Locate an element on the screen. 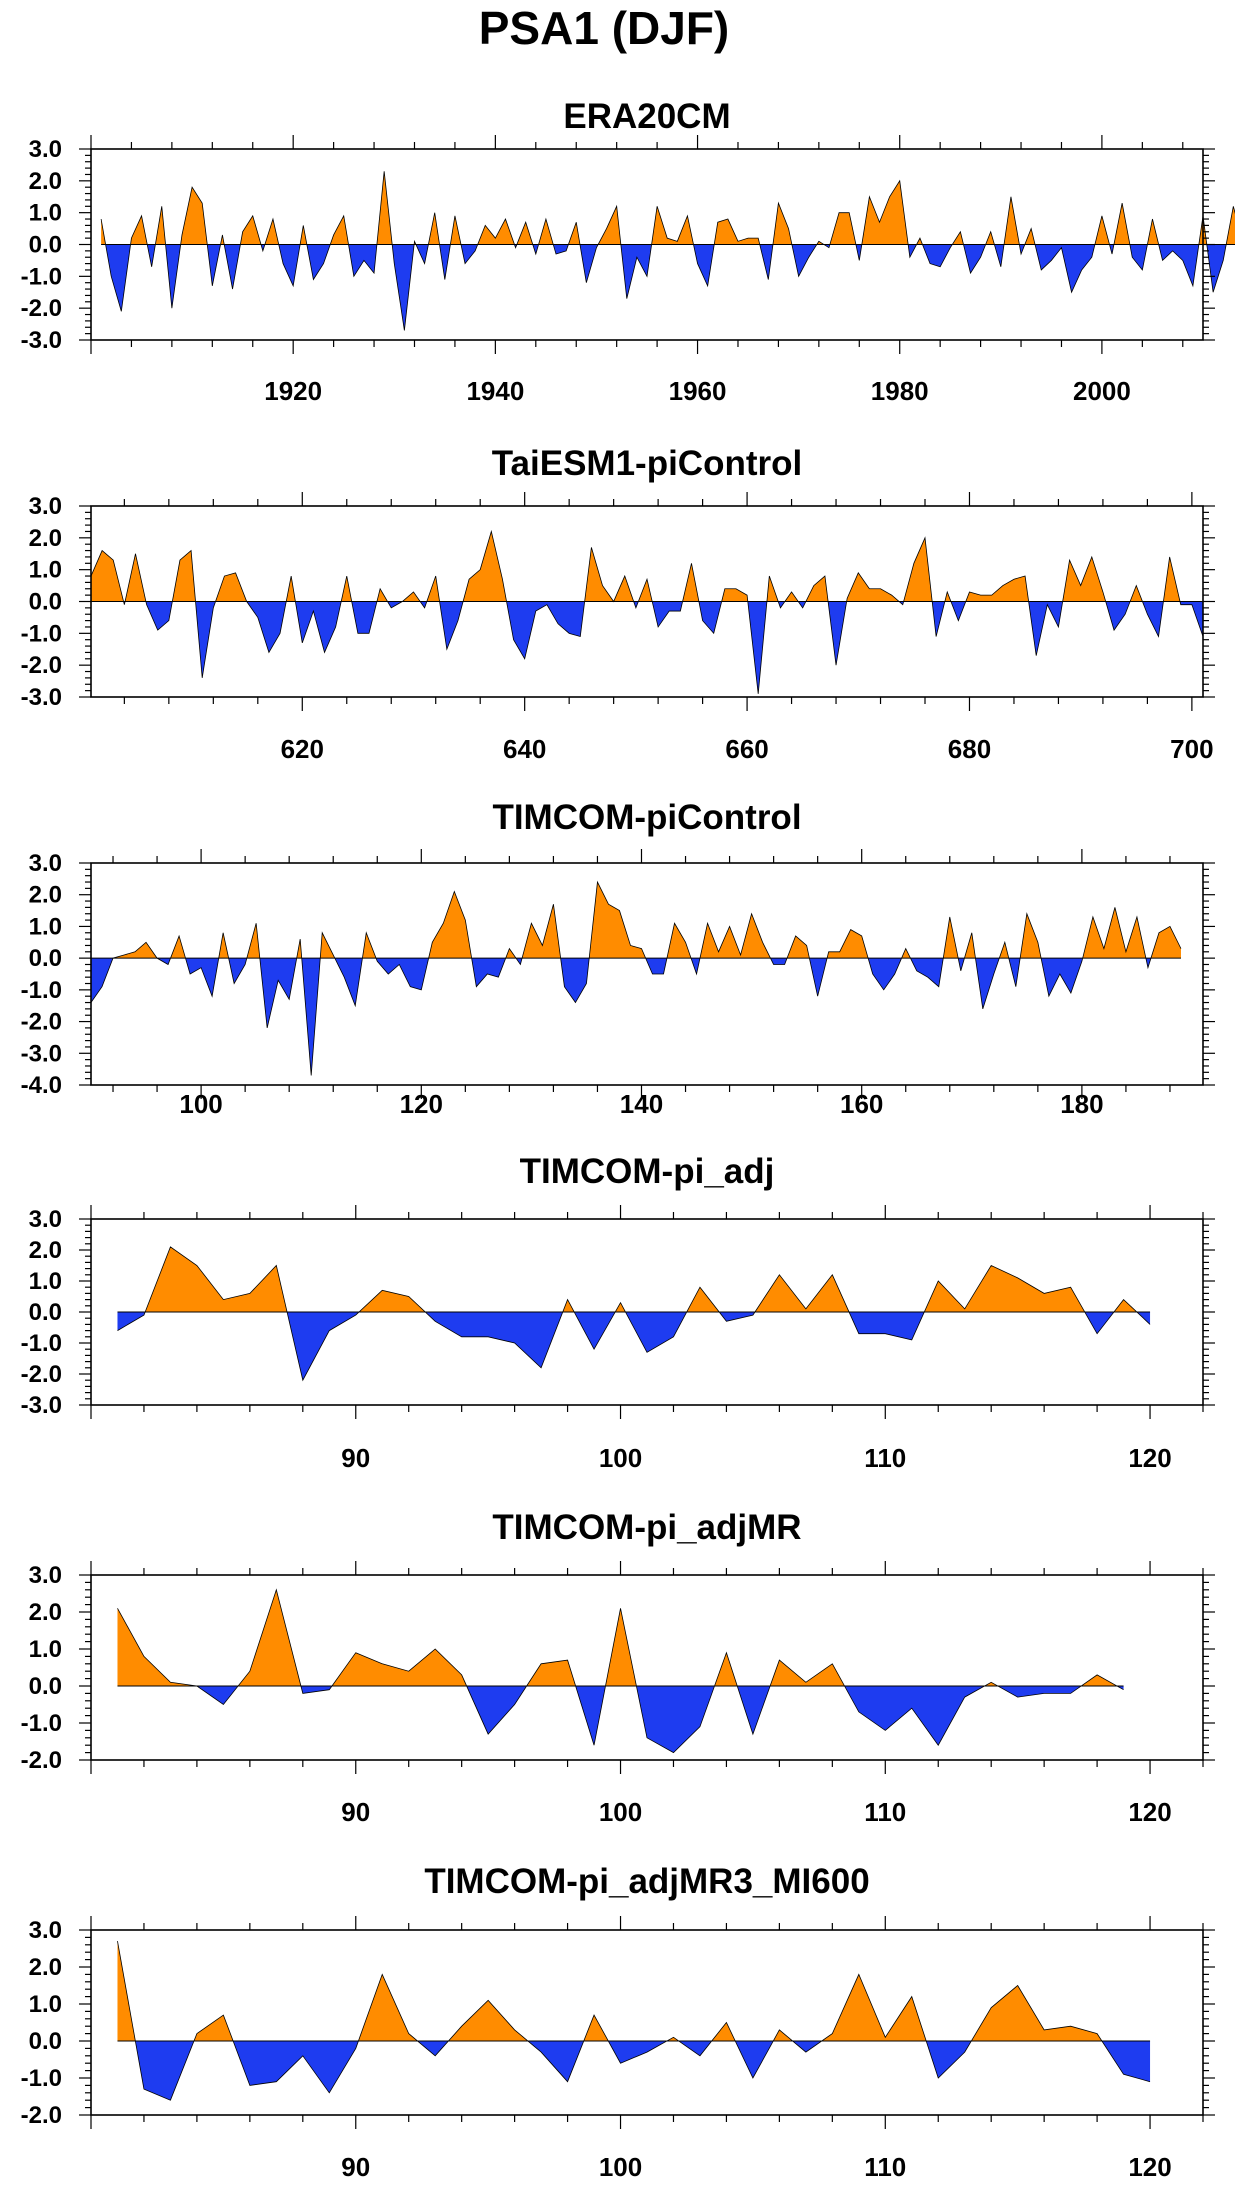 This screenshot has width=1235, height=2185. chart-title: TIMCOM-pi_adjMR3_MI600 is located at coordinates (646, 1881).